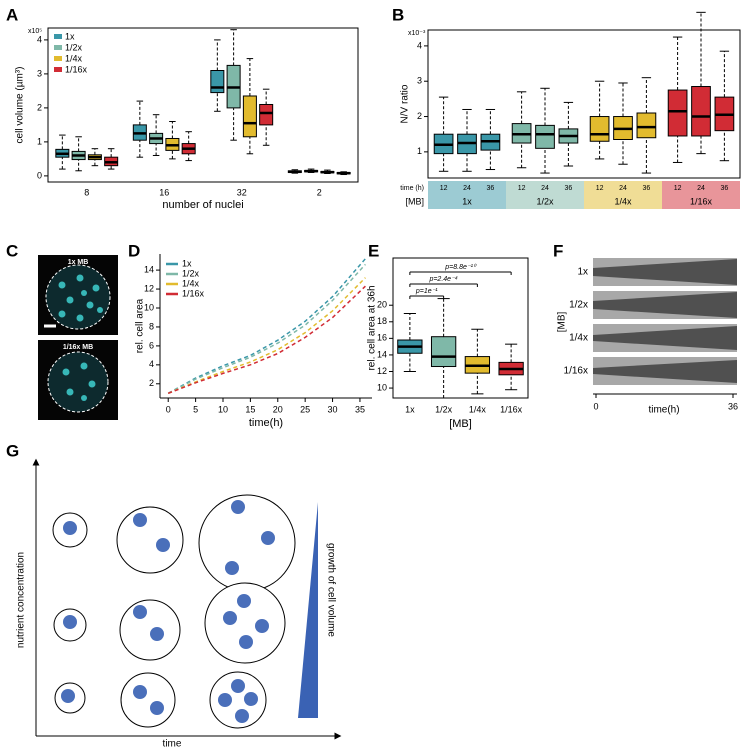  Describe the element at coordinates (86, 192) in the screenshot. I see `x-tick-label: 8` at that location.